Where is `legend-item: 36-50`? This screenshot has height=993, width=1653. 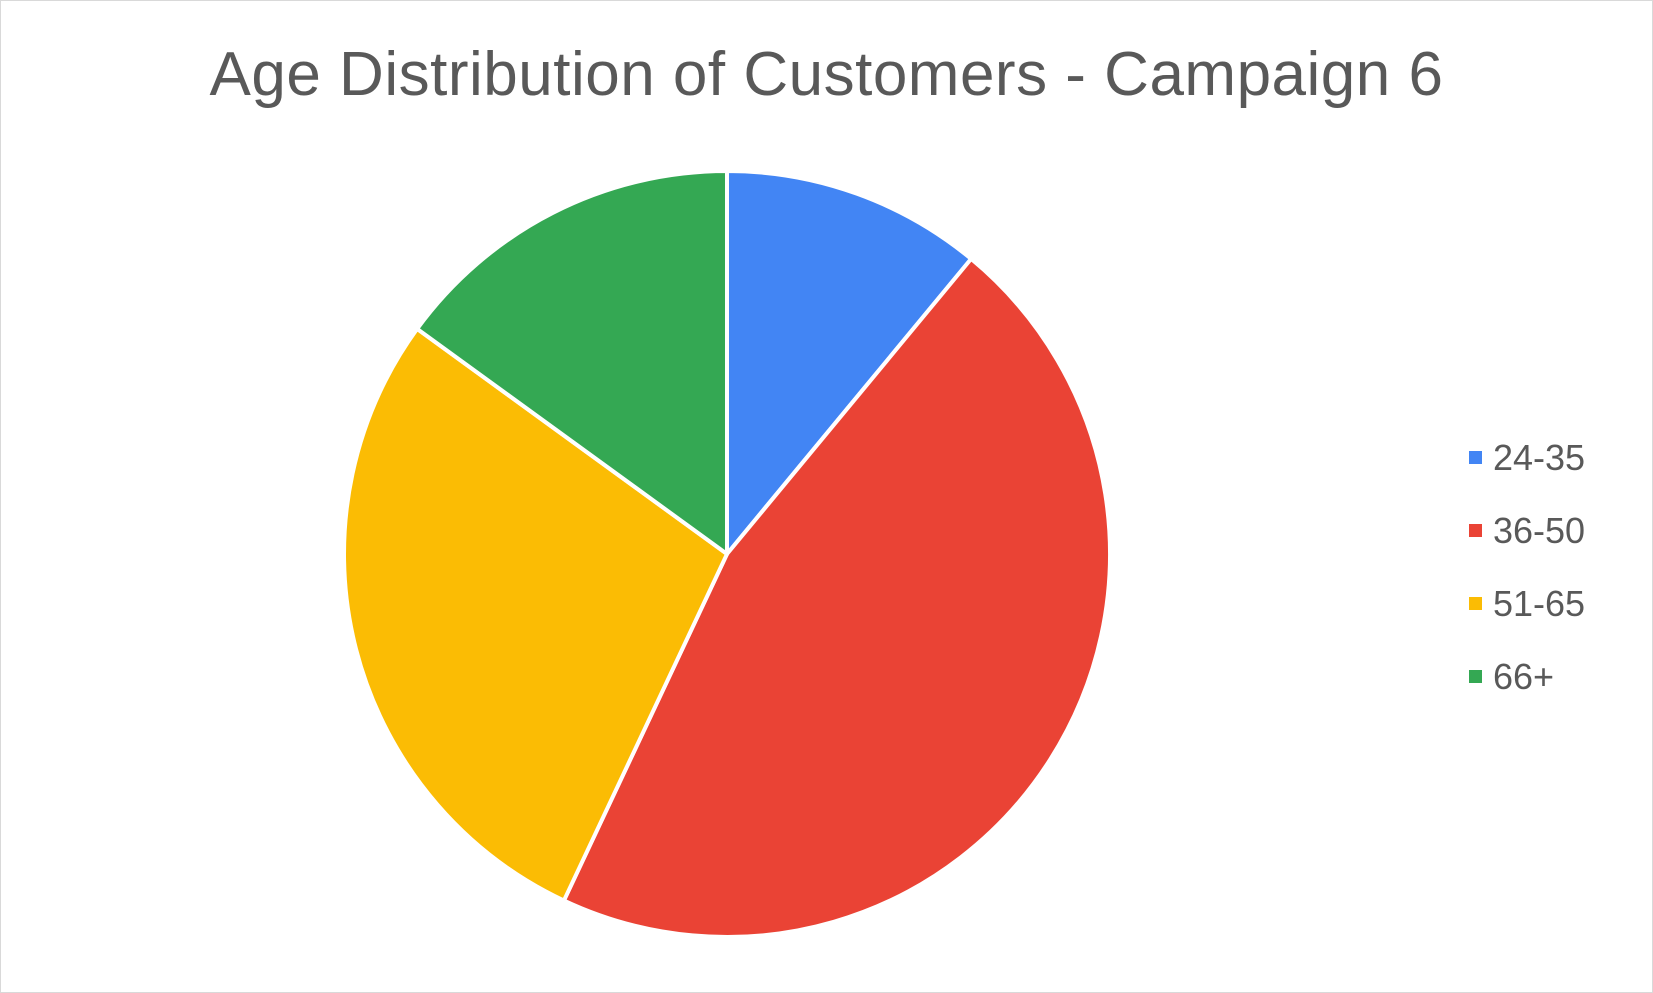
legend-item: 36-50 is located at coordinates (1527, 530).